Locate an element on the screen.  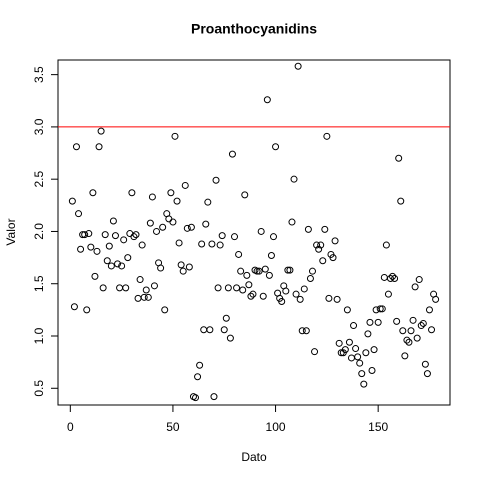
y-tick-label: 1.0 is located at coordinates (39, 335).